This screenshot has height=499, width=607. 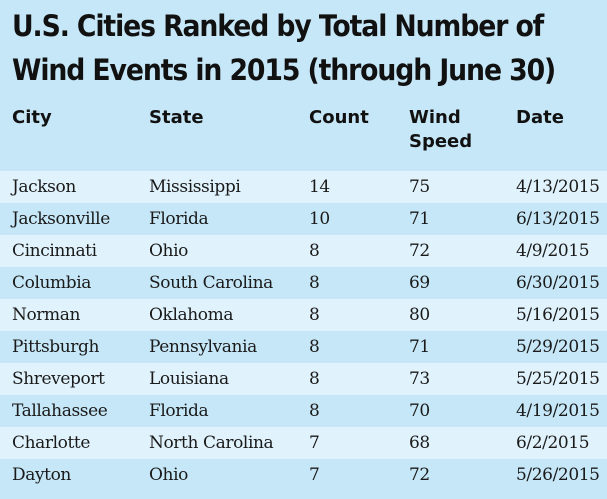 I want to click on table-row: Shreveport Louisiana 8 73 5/25/2015, so click(x=303, y=379).